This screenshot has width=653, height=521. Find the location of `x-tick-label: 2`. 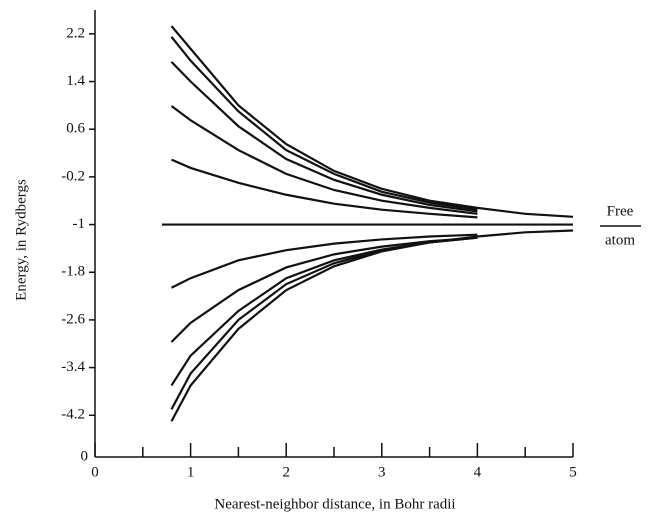

x-tick-label: 2 is located at coordinates (286, 472).